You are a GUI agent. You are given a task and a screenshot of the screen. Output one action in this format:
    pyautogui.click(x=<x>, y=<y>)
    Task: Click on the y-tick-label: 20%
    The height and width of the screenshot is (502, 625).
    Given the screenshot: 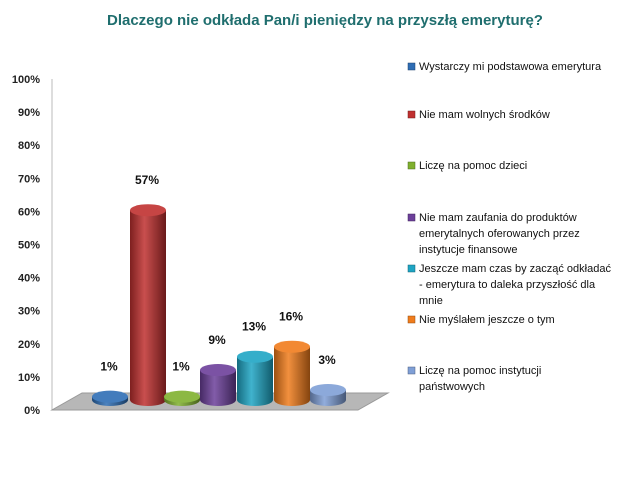 What is the action you would take?
    pyautogui.click(x=29, y=345)
    